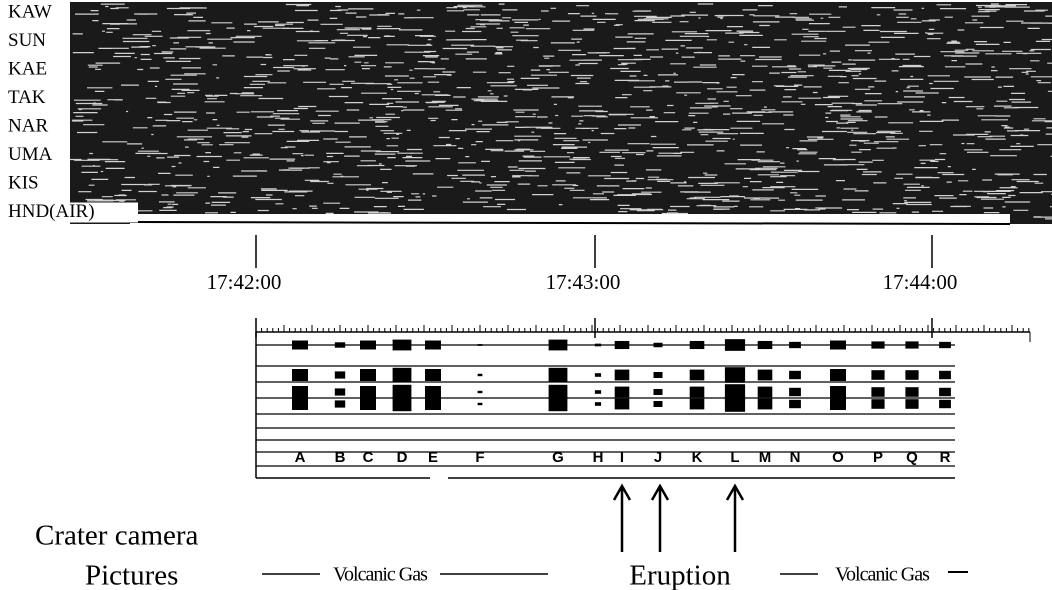 The width and height of the screenshot is (1052, 590). Describe the element at coordinates (583, 282) in the screenshot. I see `time-label: 17:43:00` at that location.